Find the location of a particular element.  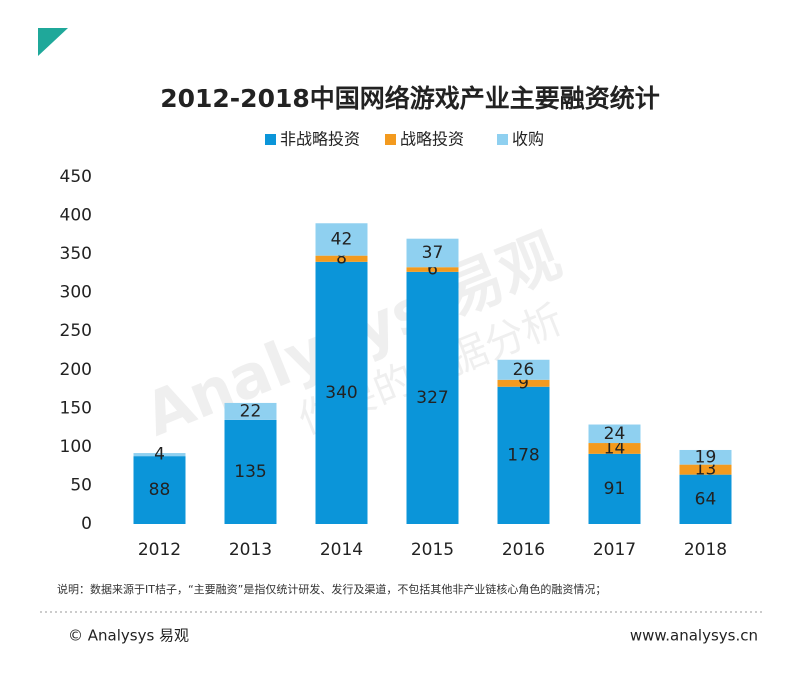

legend-label: 收购 is located at coordinates (528, 139).